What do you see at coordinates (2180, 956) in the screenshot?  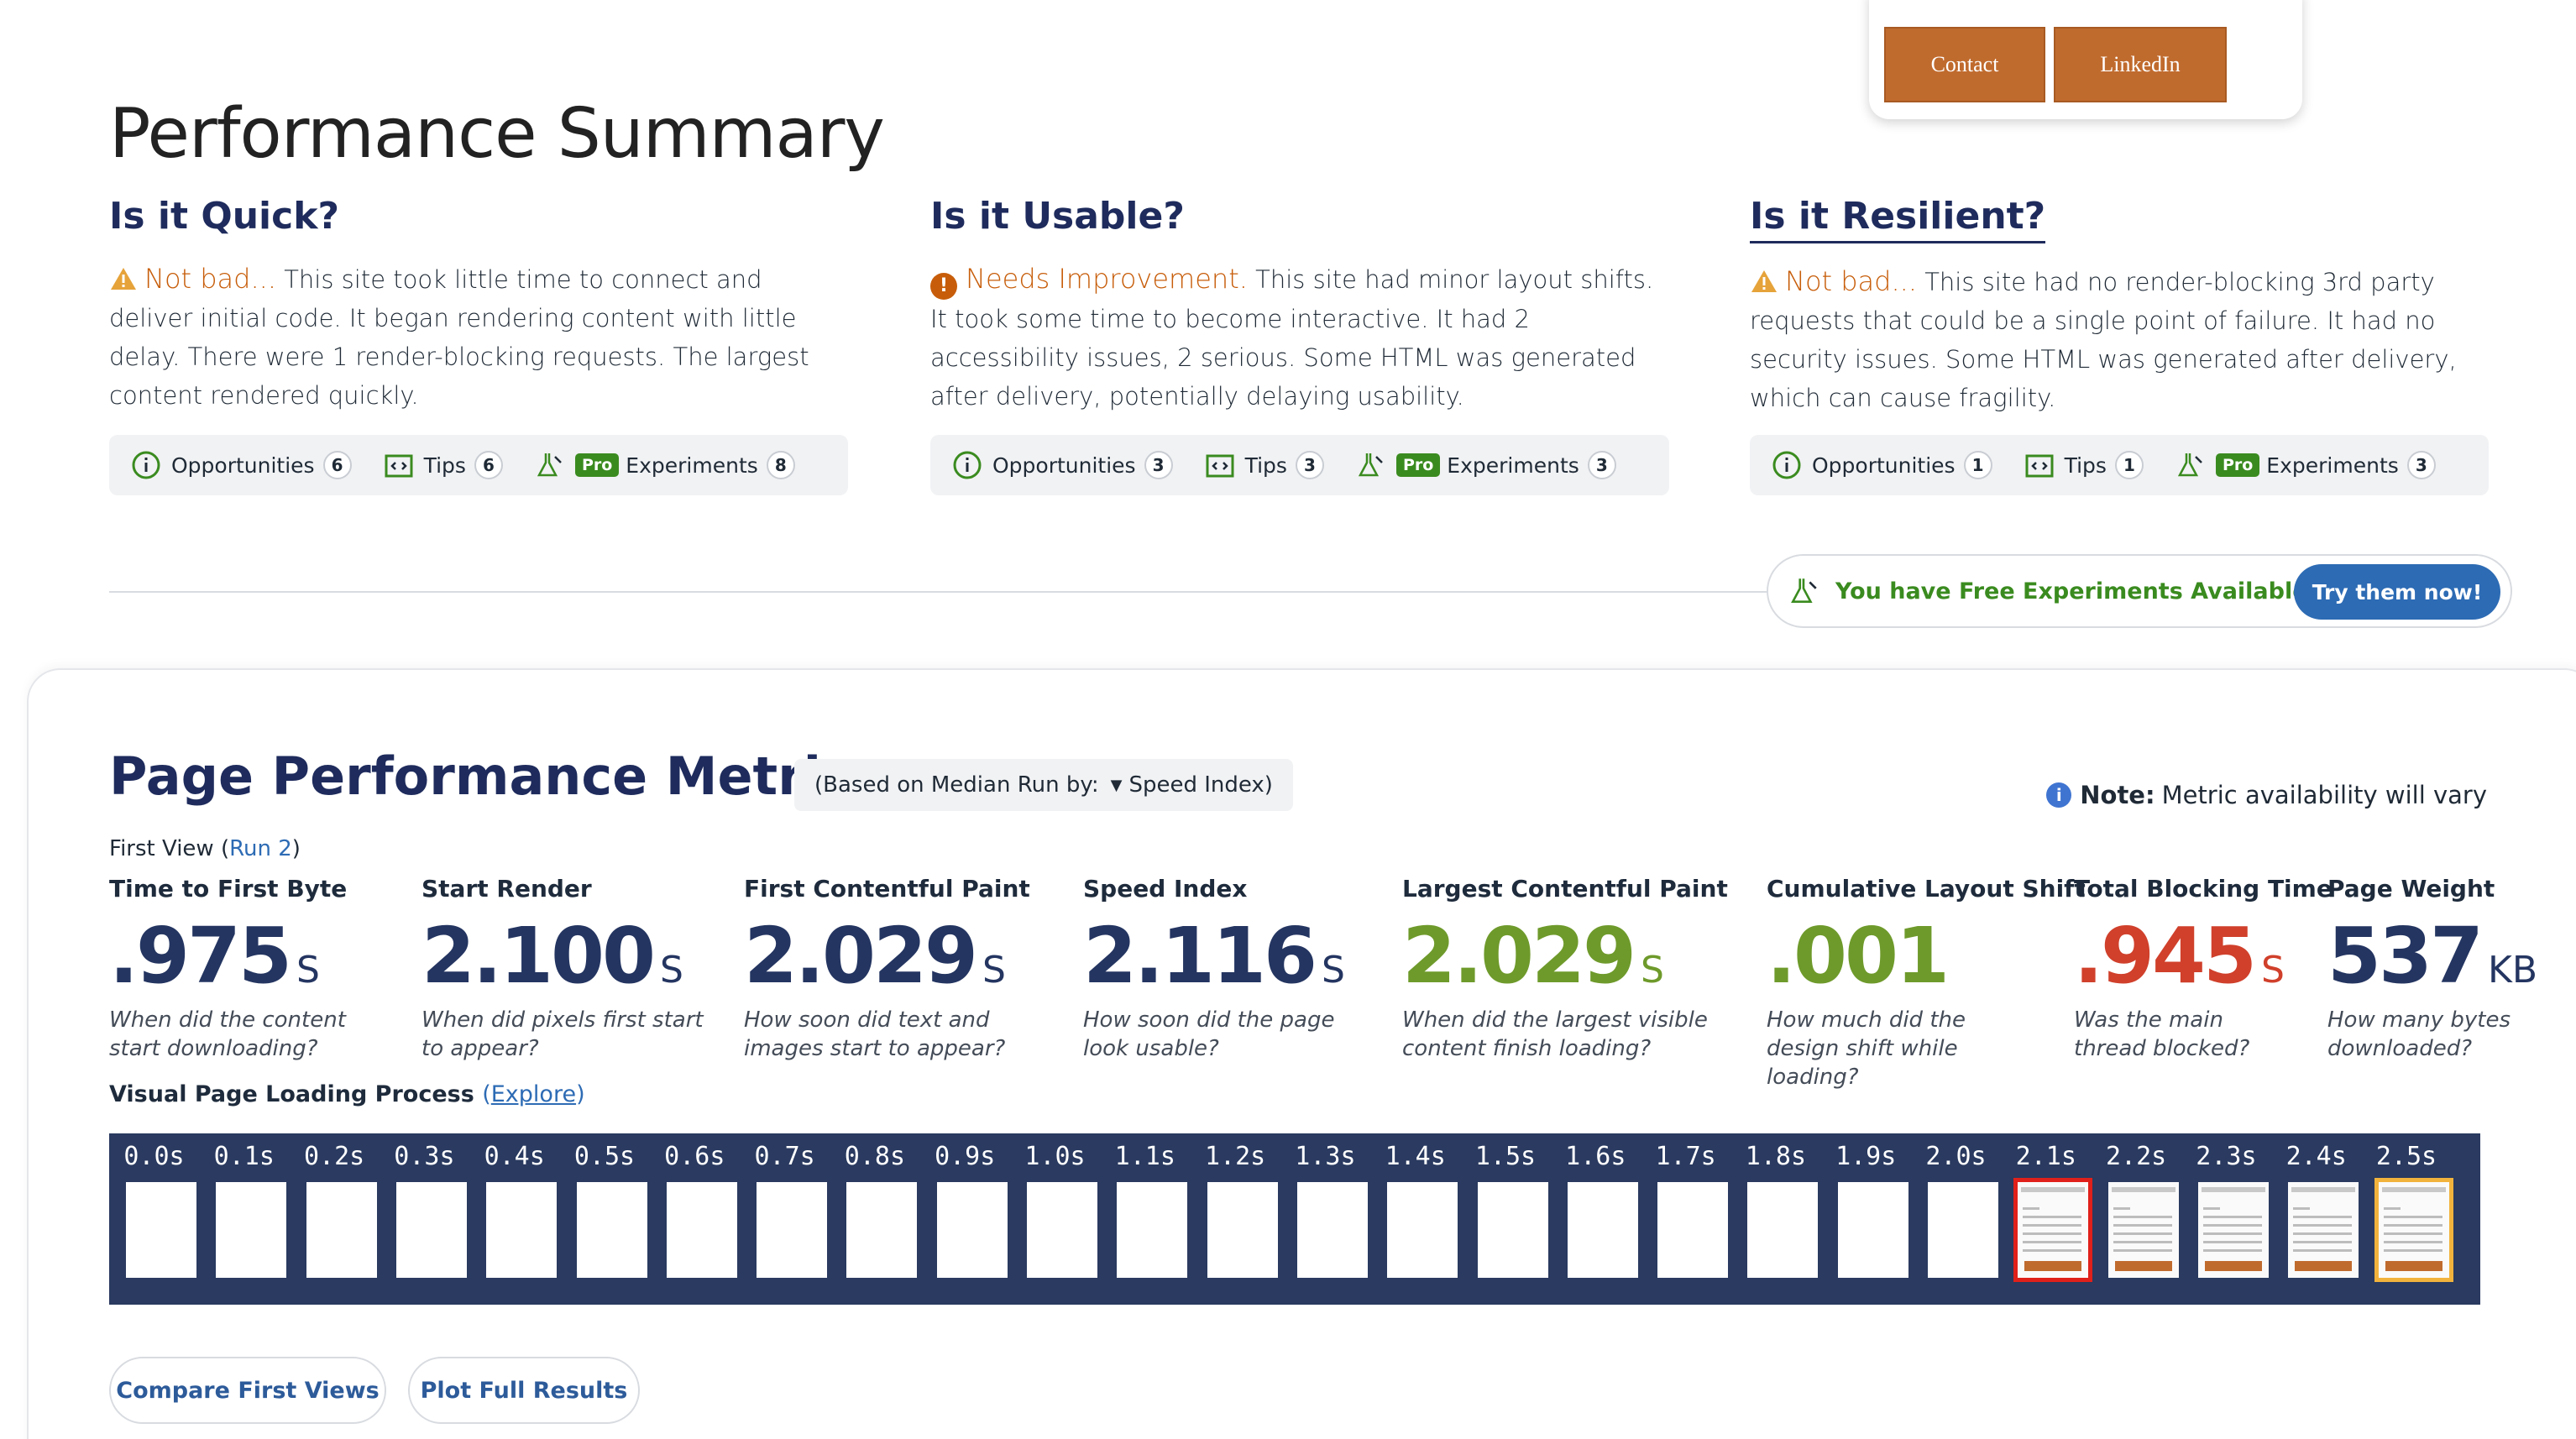 I see `metric-value: .945 S` at bounding box center [2180, 956].